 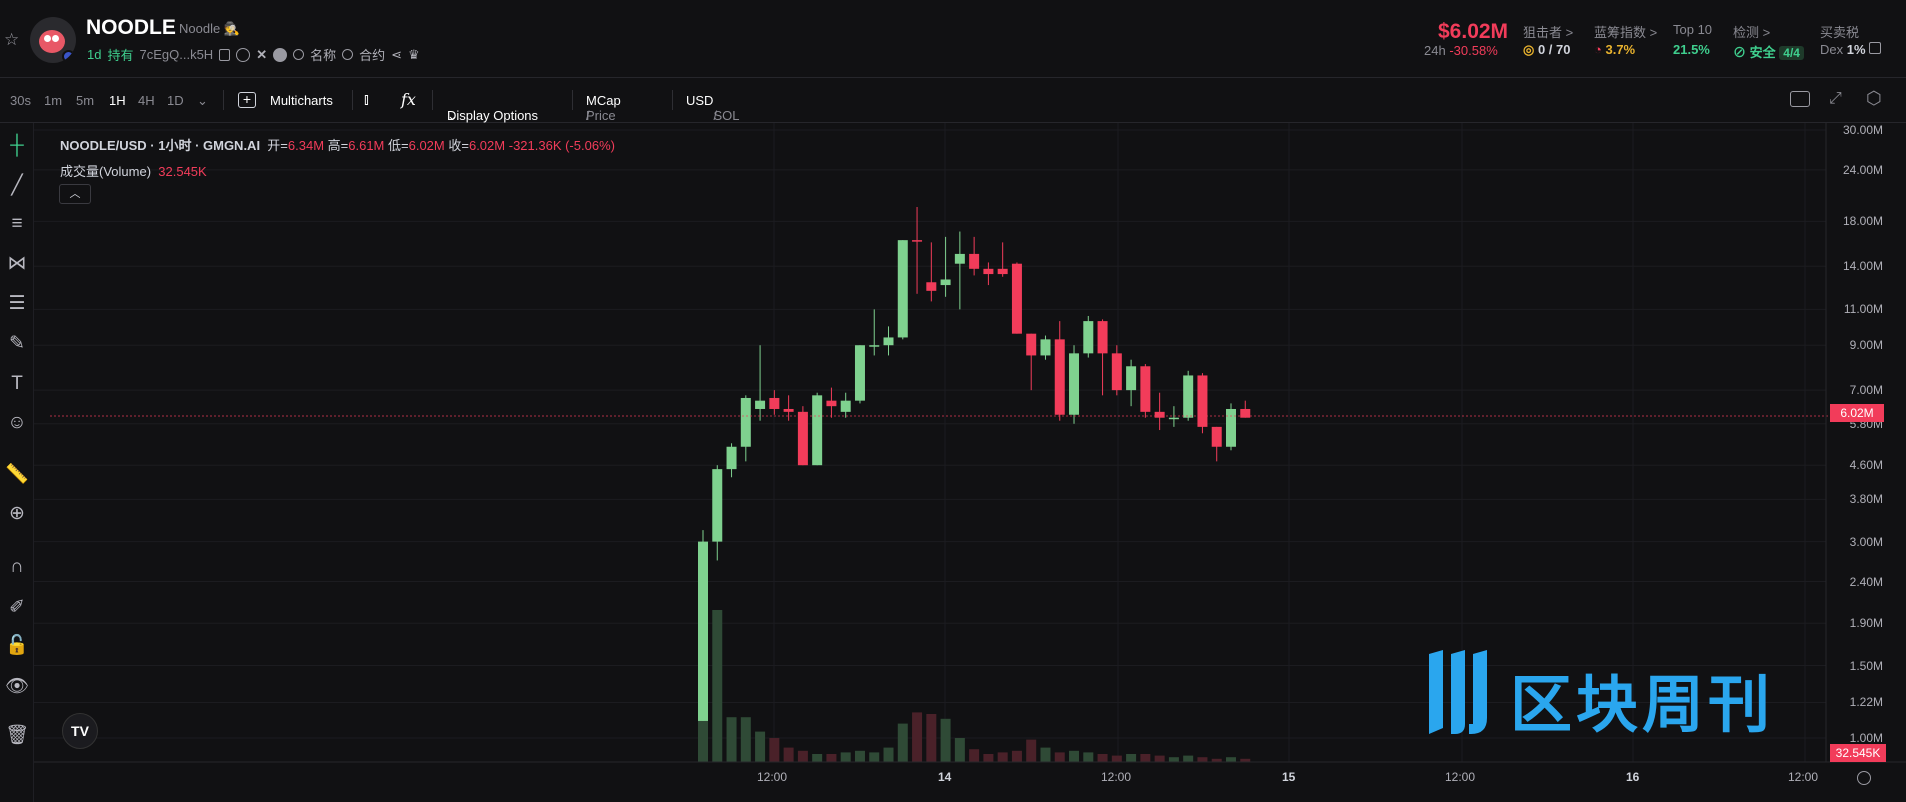 What do you see at coordinates (1863, 309) in the screenshot?
I see `price-axis-tick: 11.00M` at bounding box center [1863, 309].